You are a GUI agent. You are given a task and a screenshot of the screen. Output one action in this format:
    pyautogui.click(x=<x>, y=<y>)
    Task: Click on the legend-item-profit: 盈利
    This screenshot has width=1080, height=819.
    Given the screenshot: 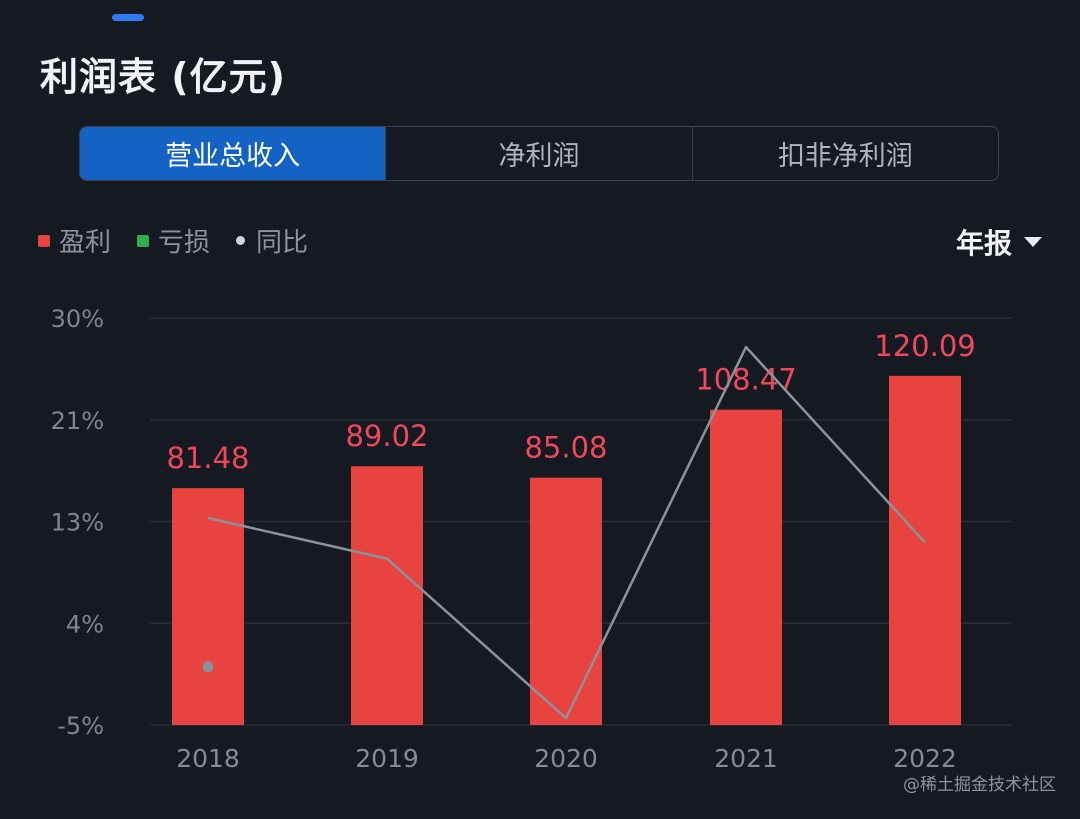 What is the action you would take?
    pyautogui.click(x=74, y=240)
    